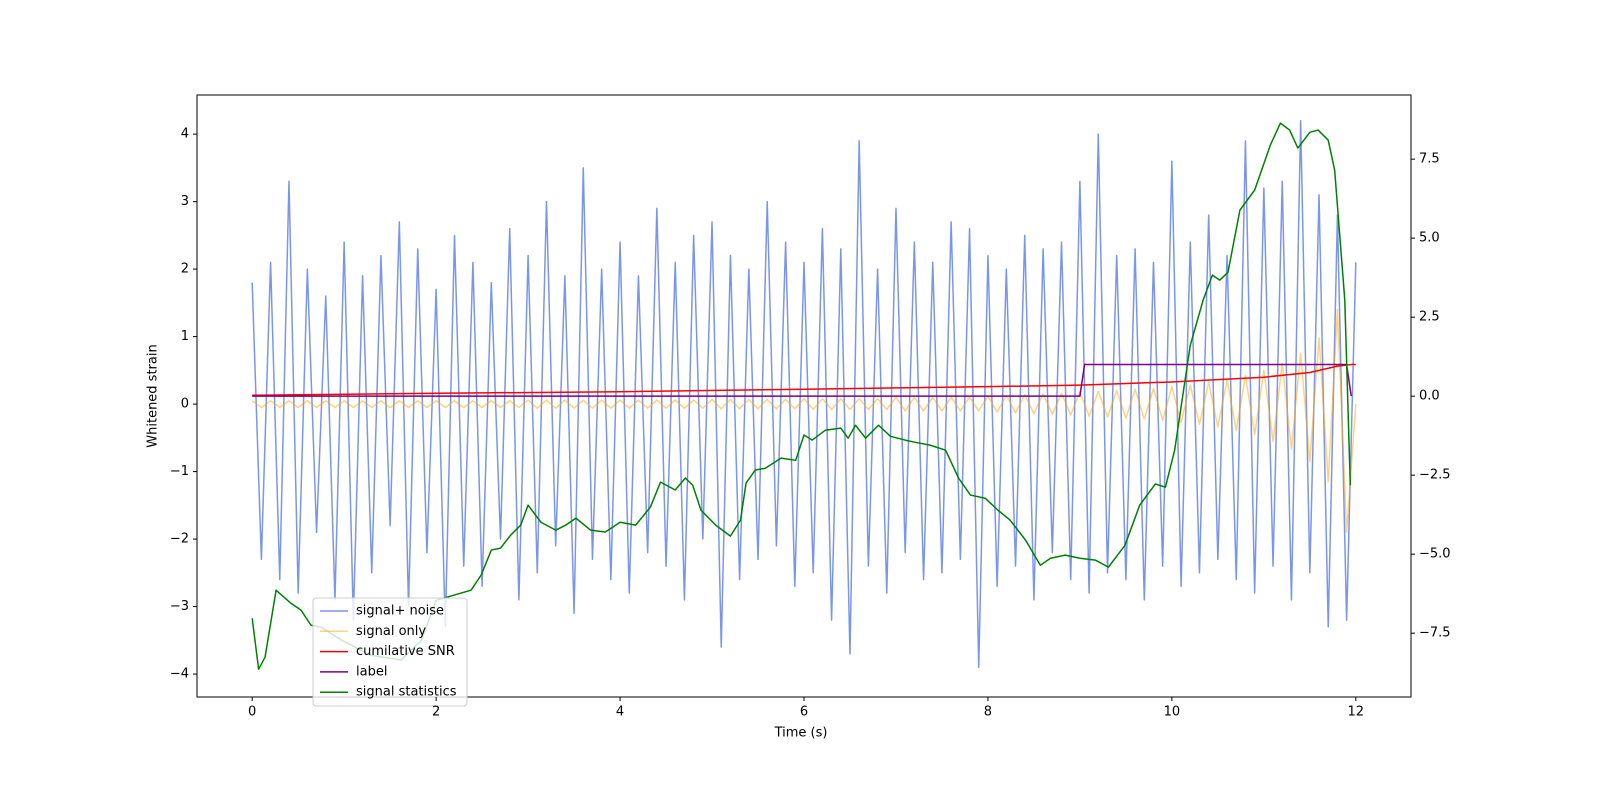 This screenshot has height=804, width=1600. What do you see at coordinates (1429, 159) in the screenshot?
I see `y2-tick-label: 7.5` at bounding box center [1429, 159].